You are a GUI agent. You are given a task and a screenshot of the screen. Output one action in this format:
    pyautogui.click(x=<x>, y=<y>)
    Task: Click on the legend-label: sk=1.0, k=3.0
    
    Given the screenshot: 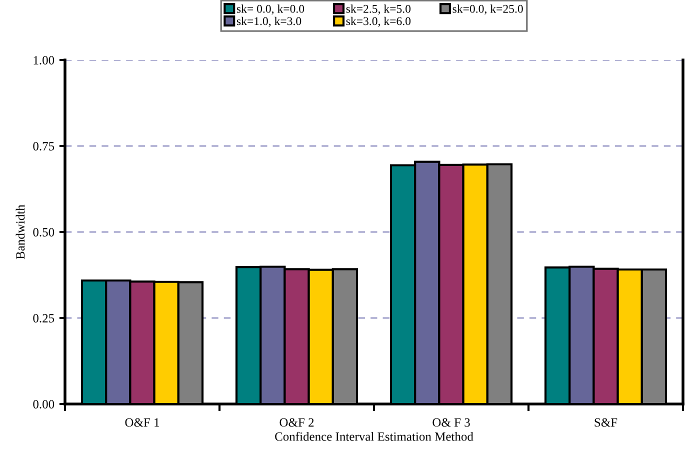 What is the action you would take?
    pyautogui.click(x=269, y=21)
    